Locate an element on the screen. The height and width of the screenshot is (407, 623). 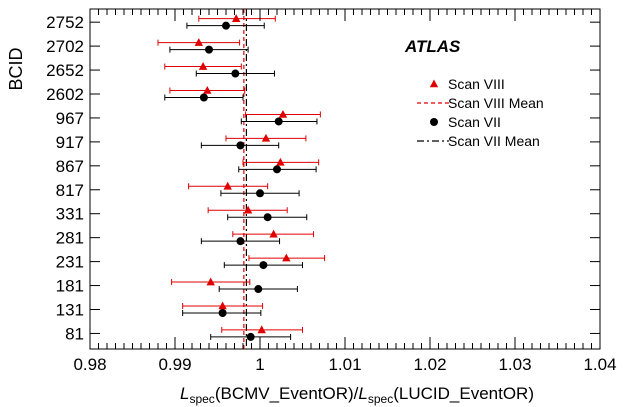
atlas-label: ATLAS is located at coordinates (432, 46).